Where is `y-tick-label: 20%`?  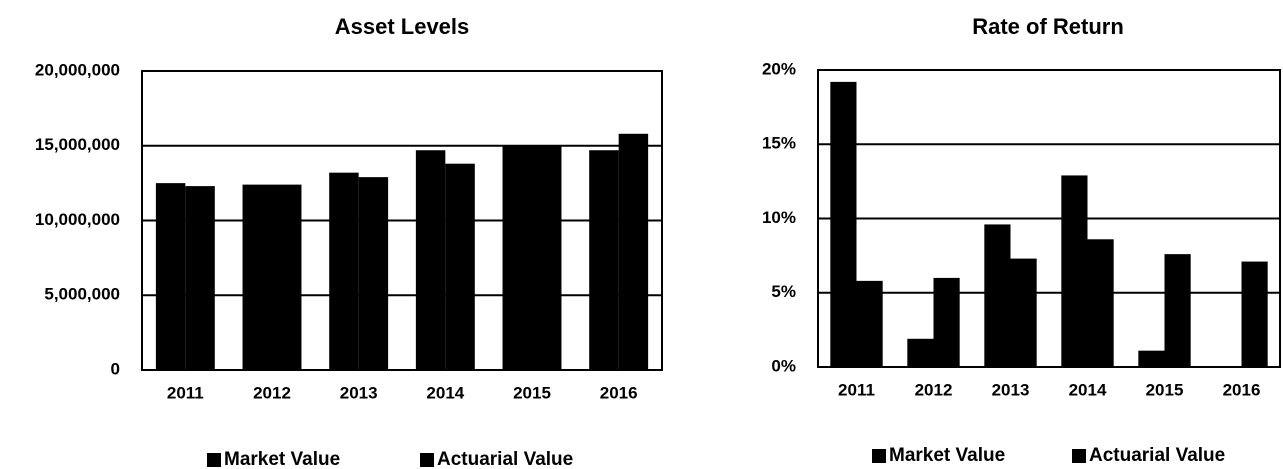
y-tick-label: 20% is located at coordinates (779, 68).